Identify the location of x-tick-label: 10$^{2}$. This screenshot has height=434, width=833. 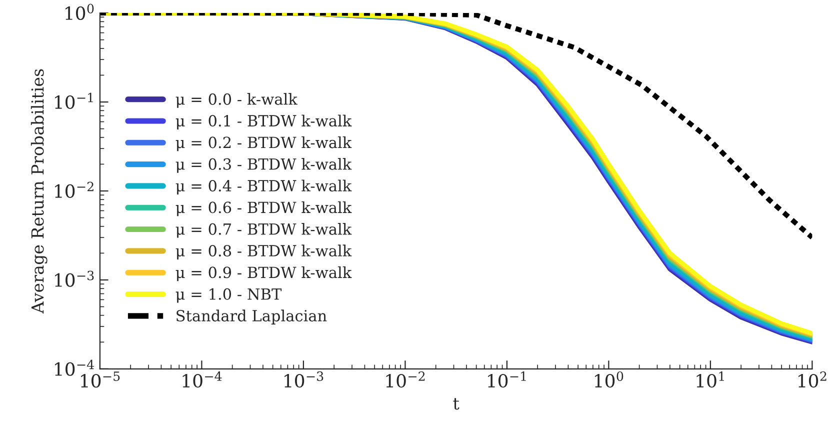
(812, 379).